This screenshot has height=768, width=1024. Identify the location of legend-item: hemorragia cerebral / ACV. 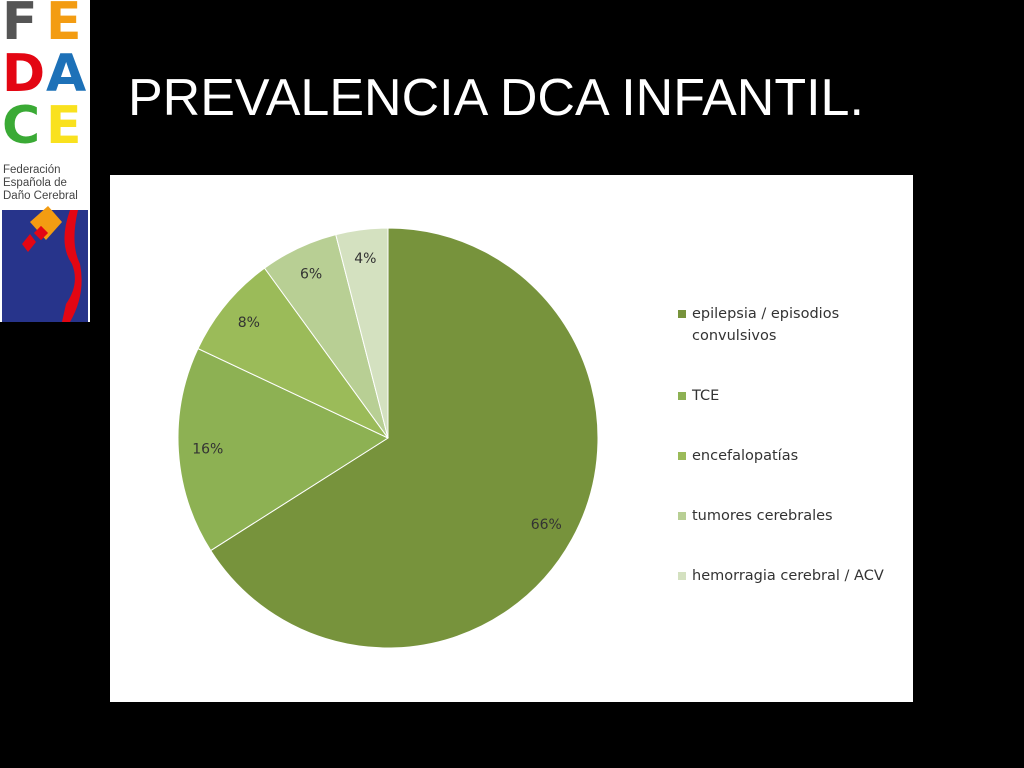
(793, 576).